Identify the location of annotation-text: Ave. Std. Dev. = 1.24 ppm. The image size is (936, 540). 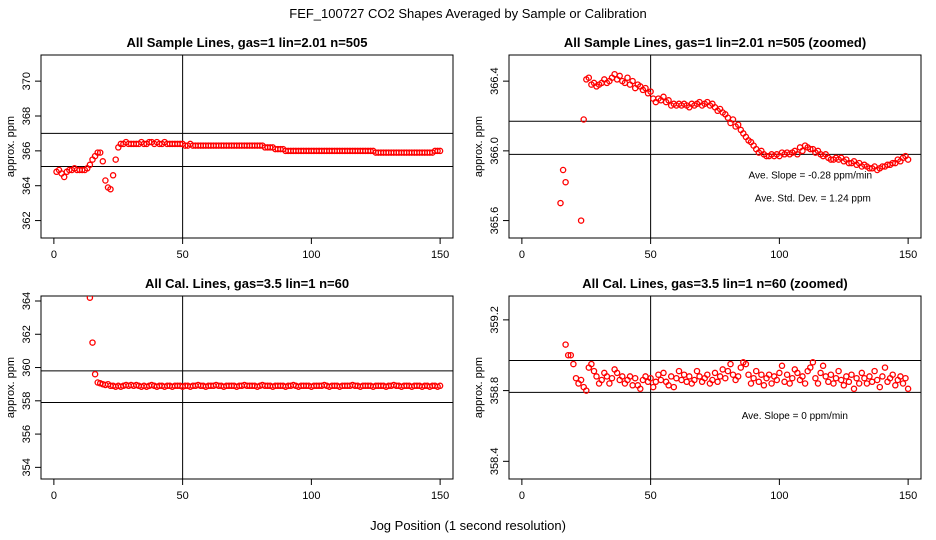
(813, 198).